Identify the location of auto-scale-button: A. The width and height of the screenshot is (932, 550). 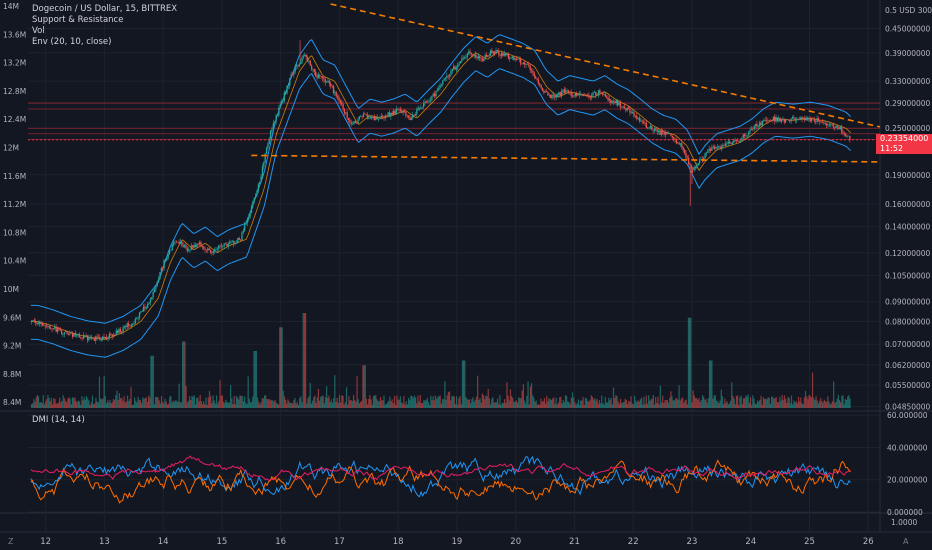
(906, 541).